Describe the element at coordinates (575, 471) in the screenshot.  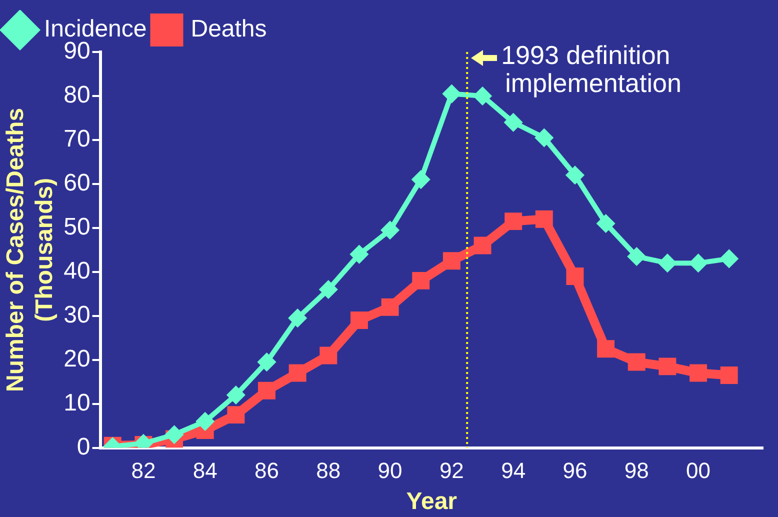
I see `x-tick-label: 96` at that location.